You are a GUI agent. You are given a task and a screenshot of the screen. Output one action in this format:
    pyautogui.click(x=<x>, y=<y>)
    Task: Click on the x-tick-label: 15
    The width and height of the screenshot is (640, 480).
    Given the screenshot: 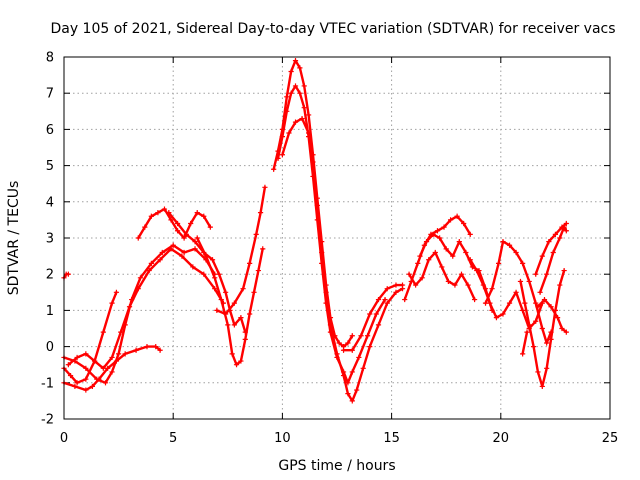 What is the action you would take?
    pyautogui.click(x=391, y=438)
    